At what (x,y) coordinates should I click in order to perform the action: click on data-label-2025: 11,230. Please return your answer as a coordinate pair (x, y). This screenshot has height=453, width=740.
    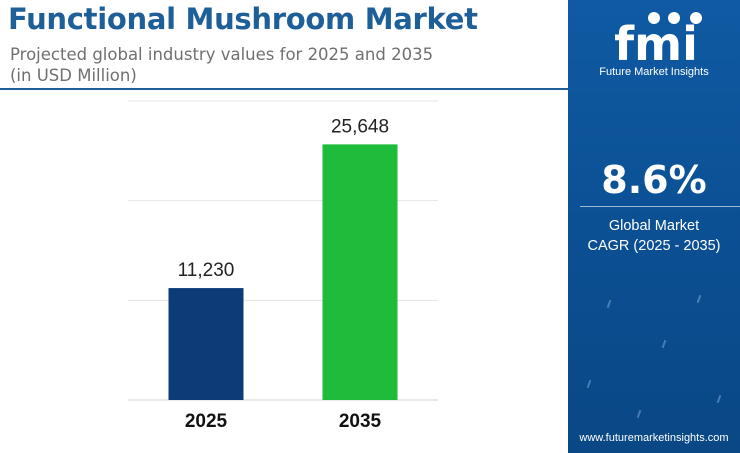
    Looking at the image, I should click on (206, 270).